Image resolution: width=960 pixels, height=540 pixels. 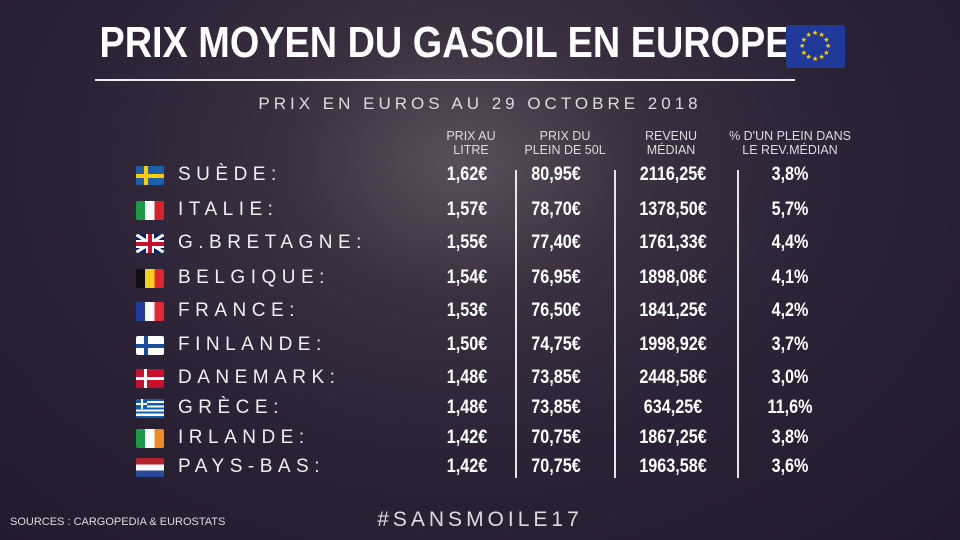 I want to click on table-row: FINLANDE: 1,50€ 74,75€ 1998,92€ 3,7%, so click(x=480, y=349).